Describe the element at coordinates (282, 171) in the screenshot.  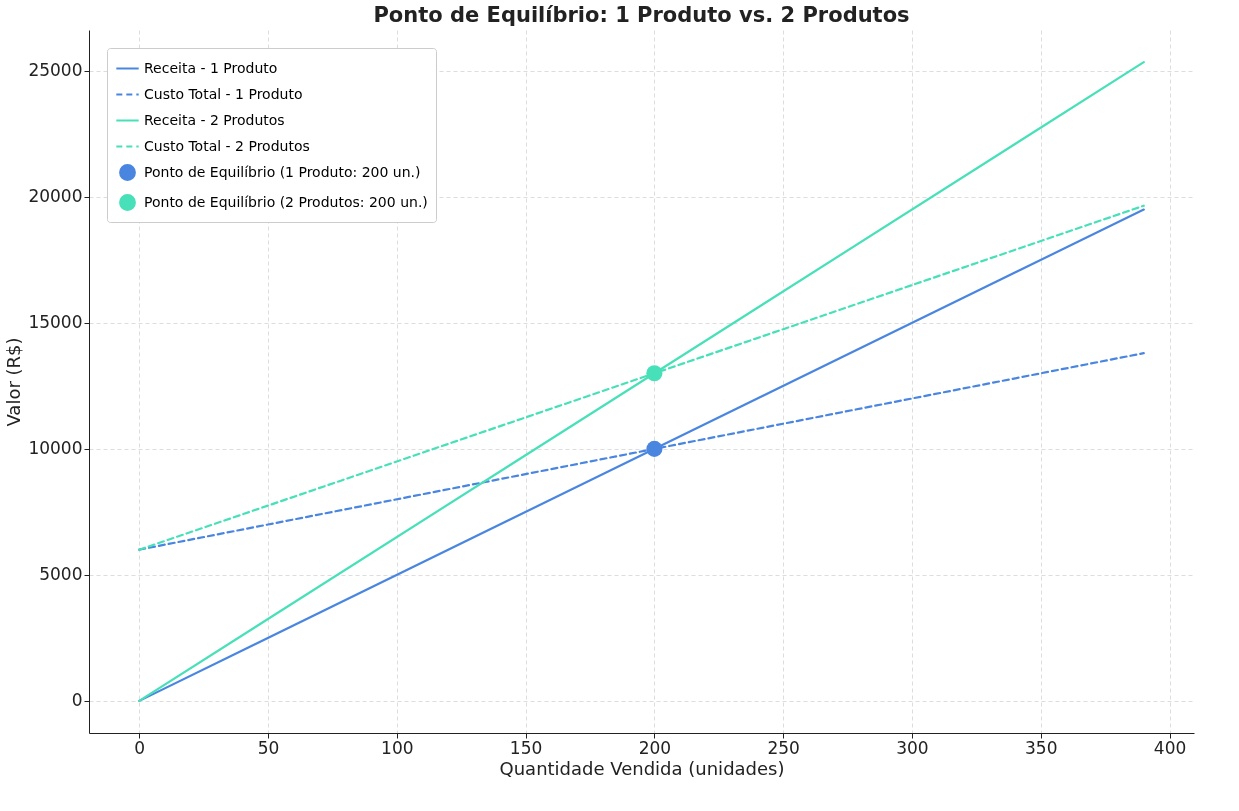
I see `legend-label: Ponto de Equilíbrio (1 Produto: 200 un.)` at that location.